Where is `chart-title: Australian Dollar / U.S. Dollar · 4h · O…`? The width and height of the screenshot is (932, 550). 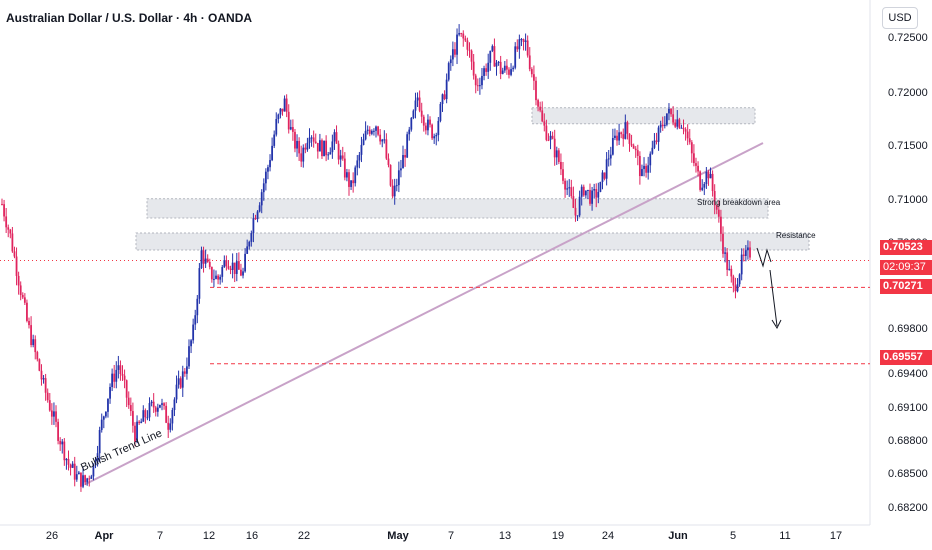 chart-title: Australian Dollar / U.S. Dollar · 4h · O… is located at coordinates (129, 18).